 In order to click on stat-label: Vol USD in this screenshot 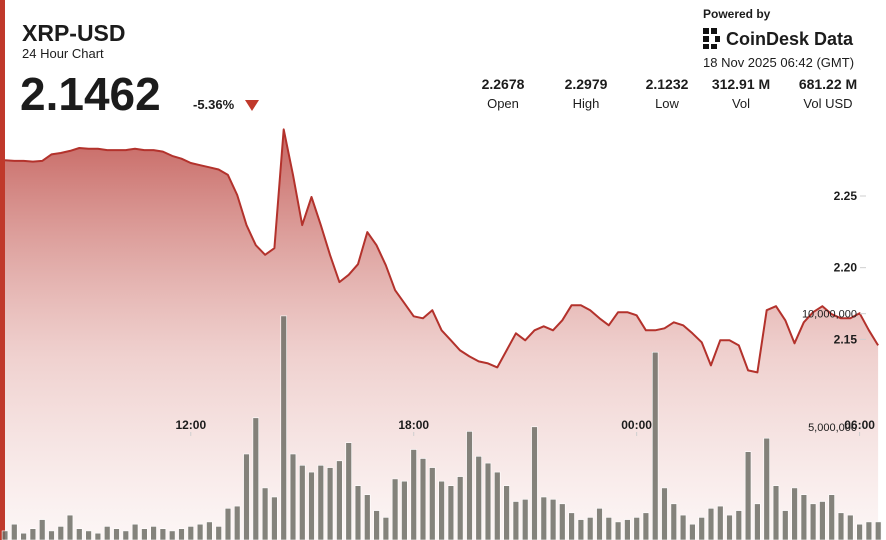, I will do `click(827, 103)`.